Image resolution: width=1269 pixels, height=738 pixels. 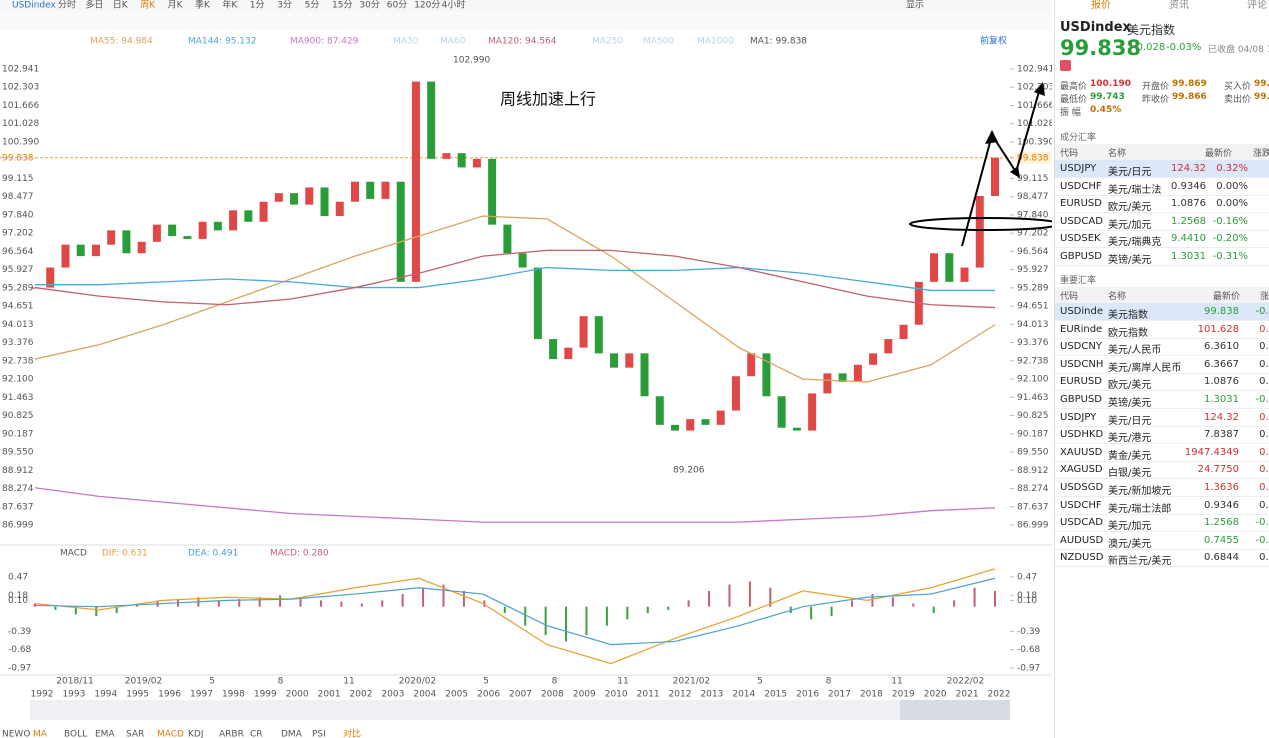 I want to click on cell: 7.8387, so click(x=1221, y=435).